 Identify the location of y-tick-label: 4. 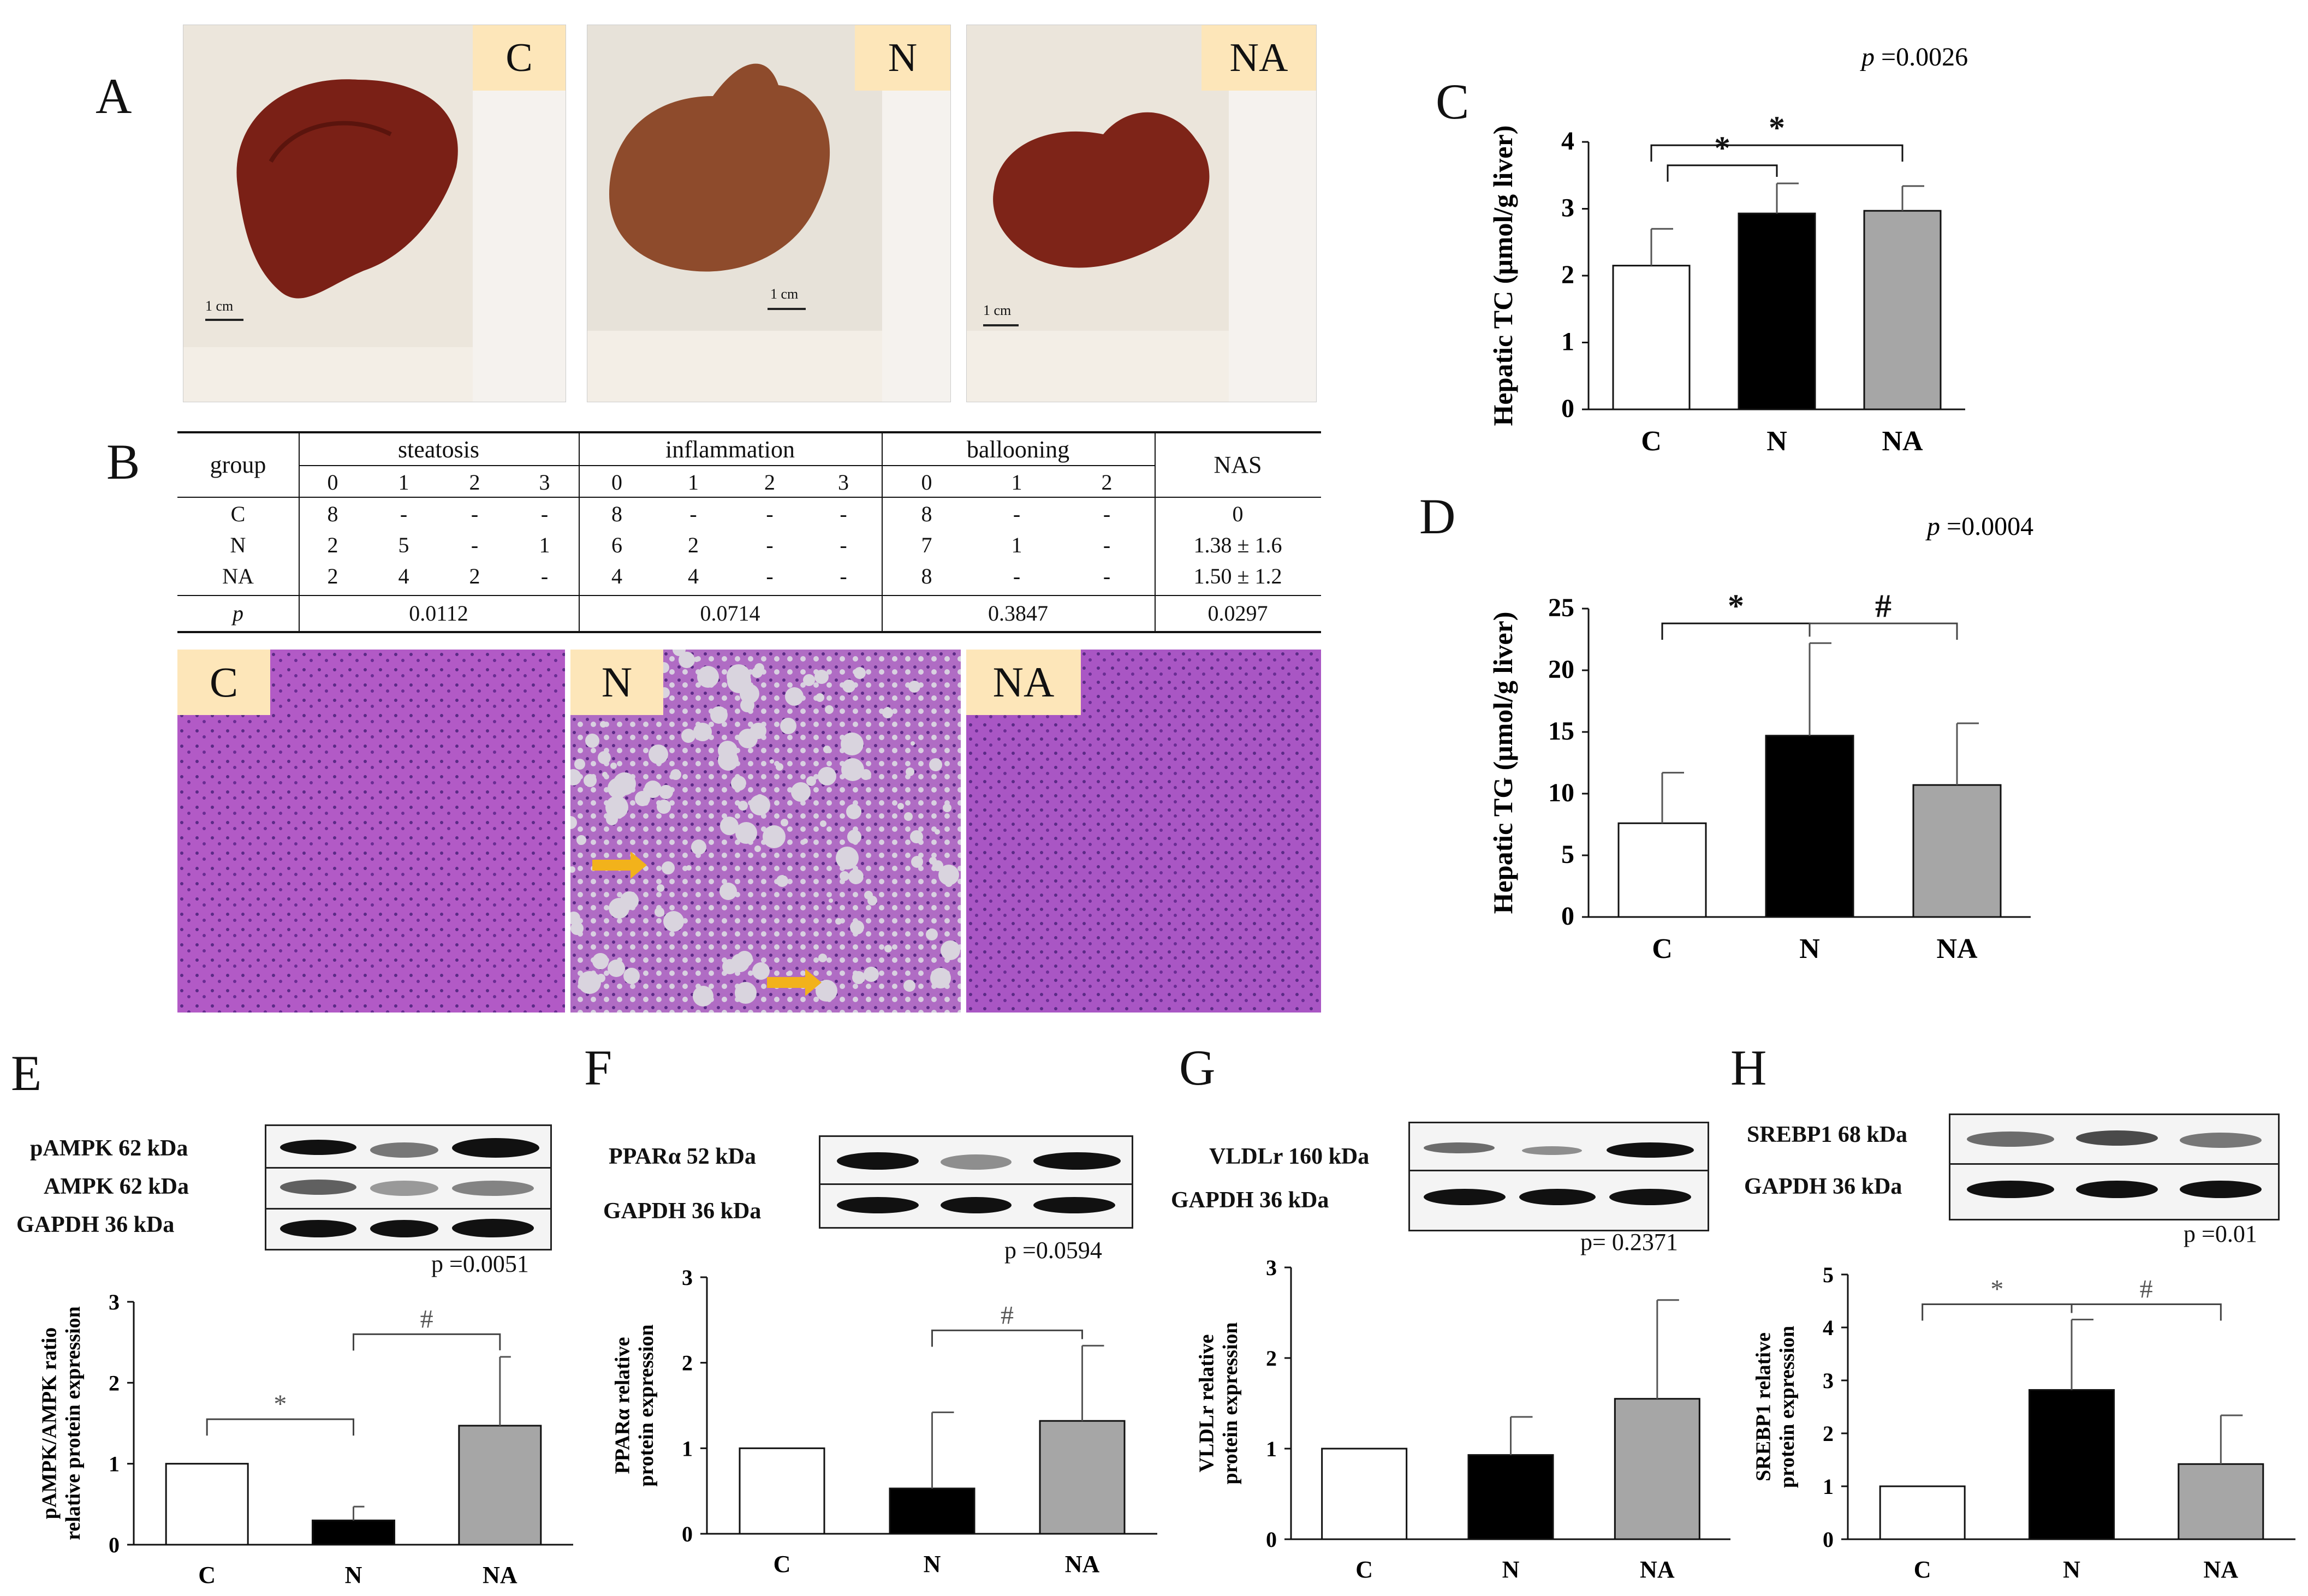
(1568, 141).